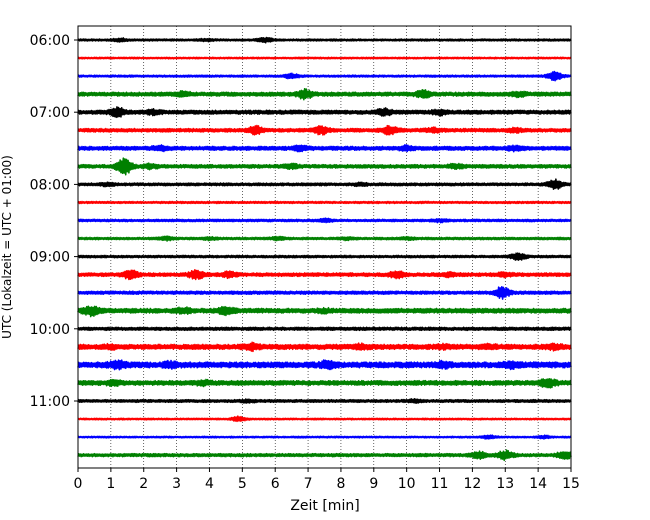  What do you see at coordinates (143, 484) in the screenshot?
I see `x-tick-label: 2` at bounding box center [143, 484].